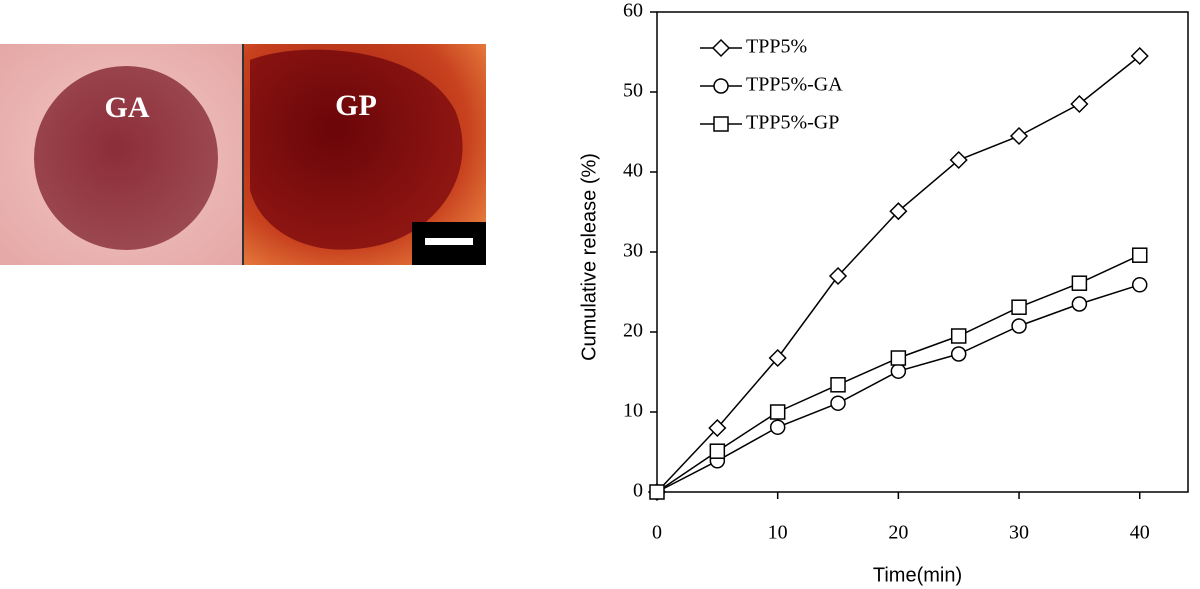 Image resolution: width=1200 pixels, height=589 pixels. What do you see at coordinates (898, 533) in the screenshot?
I see `x-tick-label: 20` at bounding box center [898, 533].